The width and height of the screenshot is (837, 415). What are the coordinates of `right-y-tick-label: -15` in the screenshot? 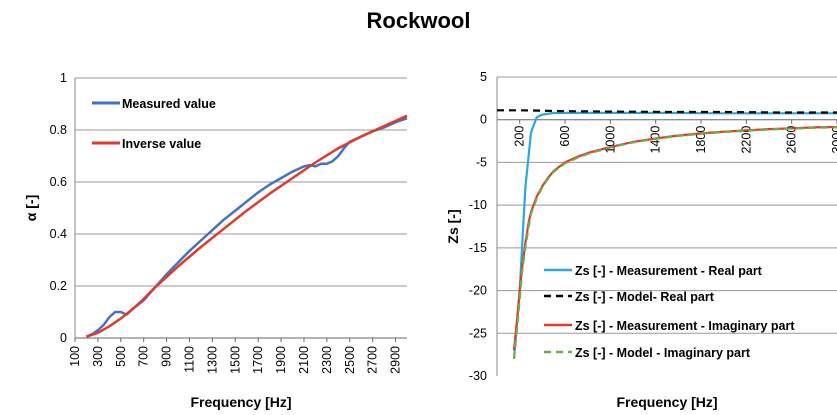 It's located at (478, 248).